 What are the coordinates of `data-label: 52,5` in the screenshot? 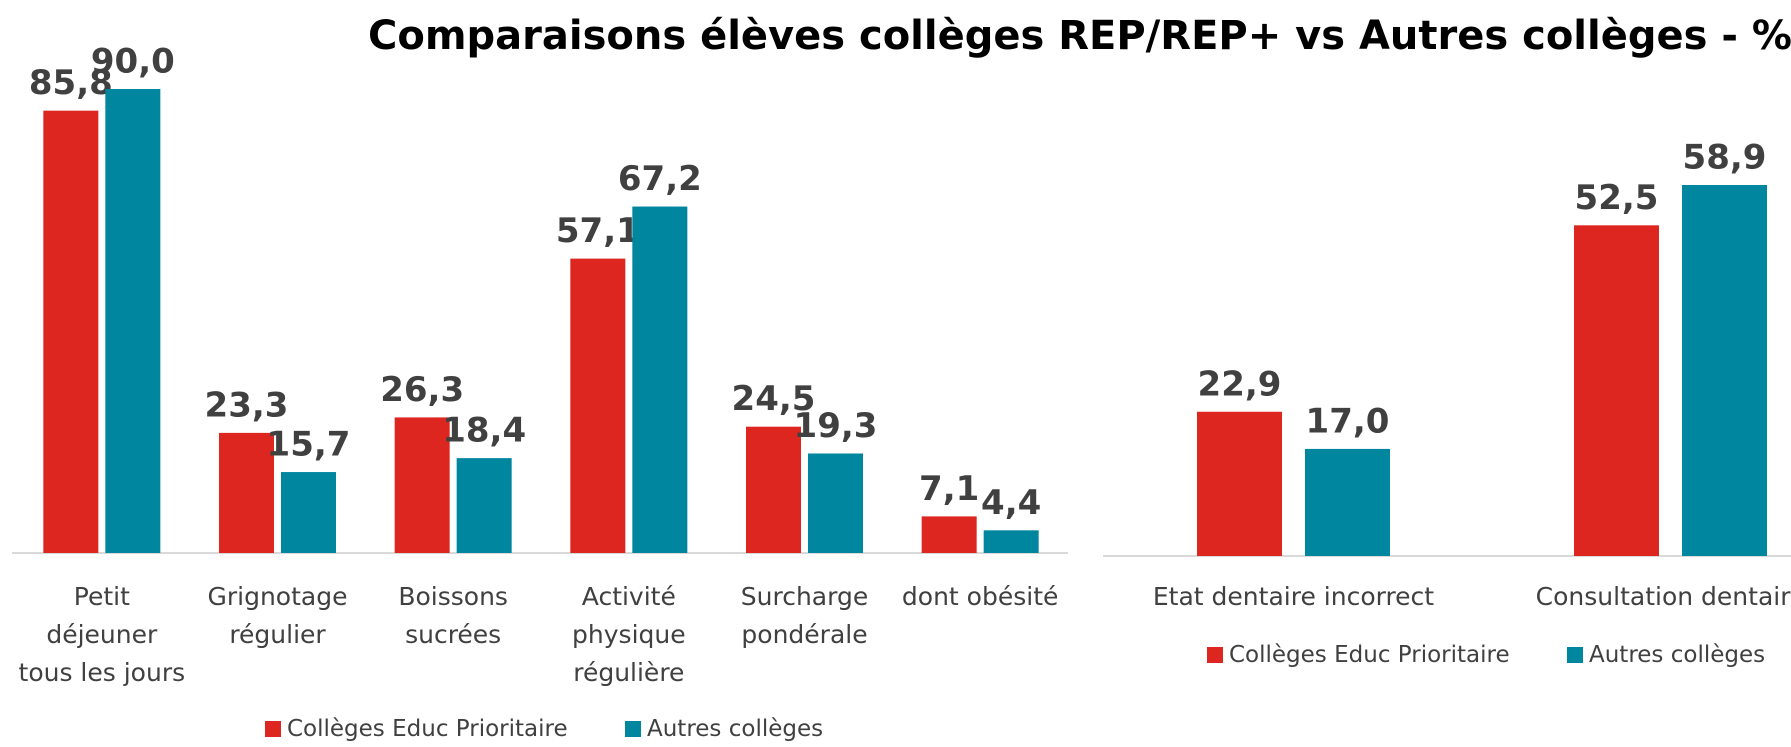 It's located at (1617, 198).